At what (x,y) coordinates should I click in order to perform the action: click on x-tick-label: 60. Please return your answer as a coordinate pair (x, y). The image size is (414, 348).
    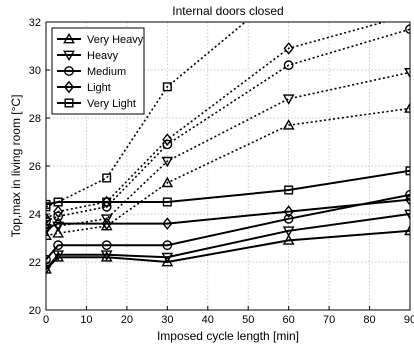
    Looking at the image, I should click on (289, 320).